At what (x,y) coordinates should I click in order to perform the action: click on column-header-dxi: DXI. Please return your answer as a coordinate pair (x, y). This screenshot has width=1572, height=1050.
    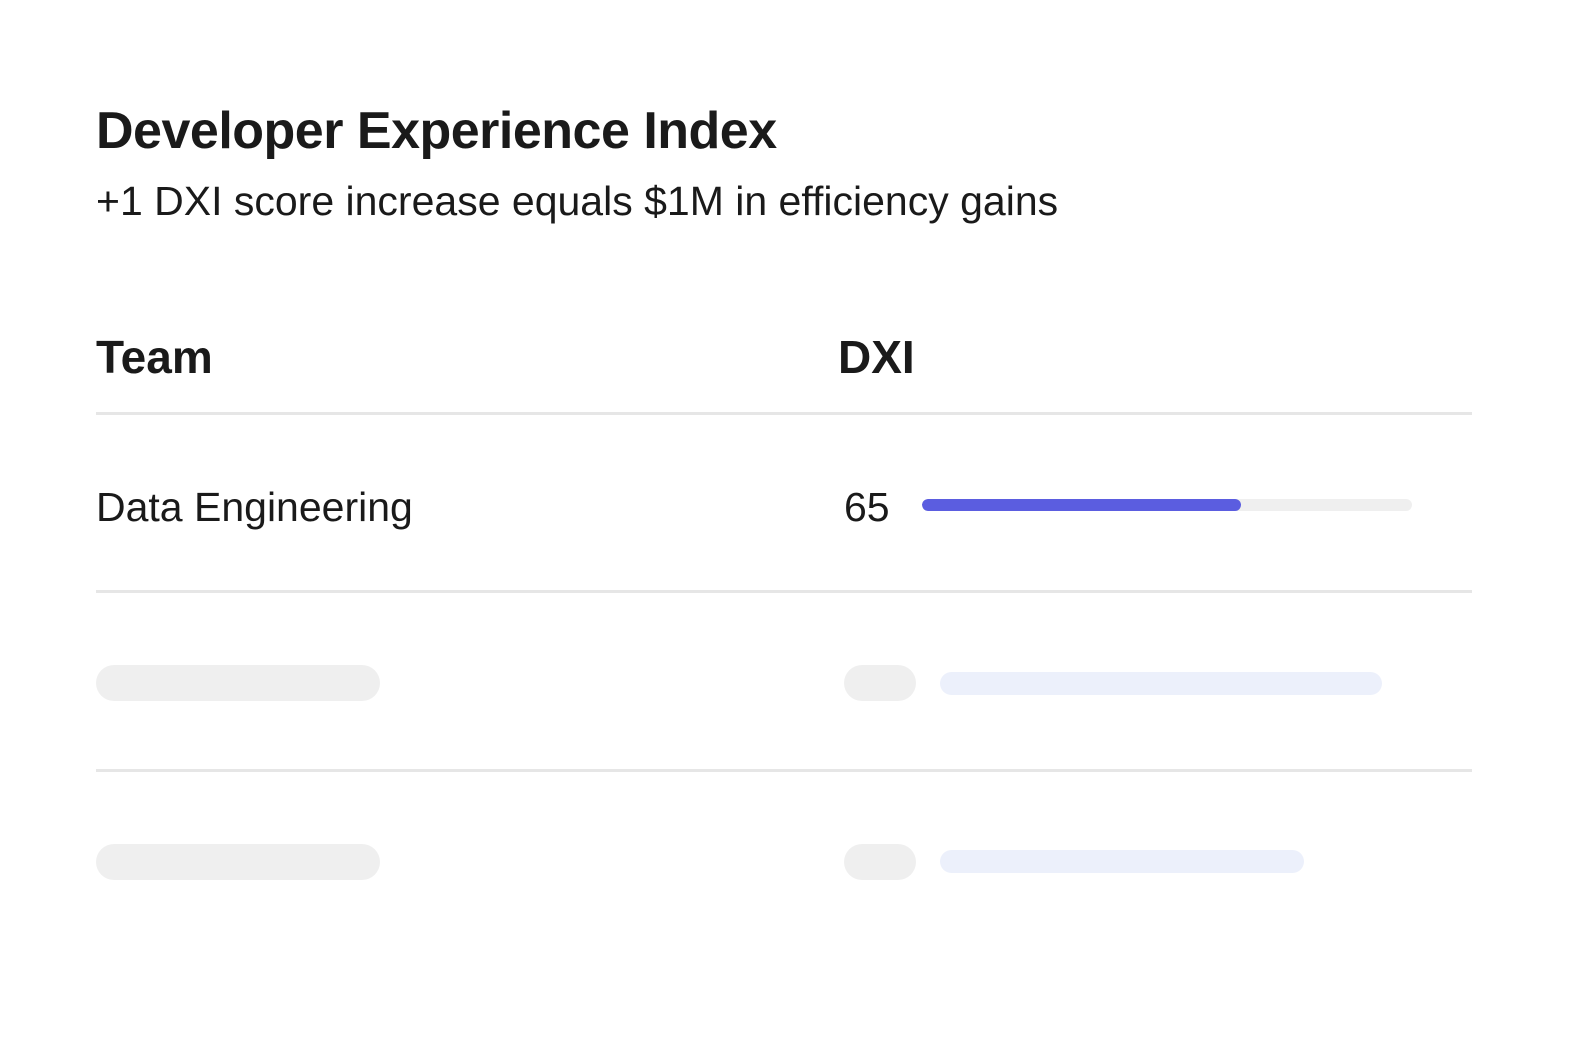
    Looking at the image, I should click on (876, 357).